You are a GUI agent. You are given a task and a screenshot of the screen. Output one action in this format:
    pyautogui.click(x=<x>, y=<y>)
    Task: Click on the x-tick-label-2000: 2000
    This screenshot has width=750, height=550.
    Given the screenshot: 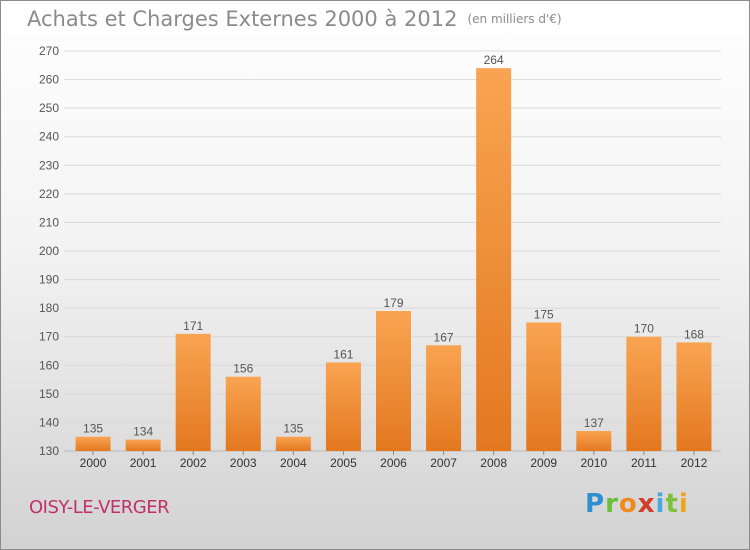 What is the action you would take?
    pyautogui.click(x=93, y=463)
    